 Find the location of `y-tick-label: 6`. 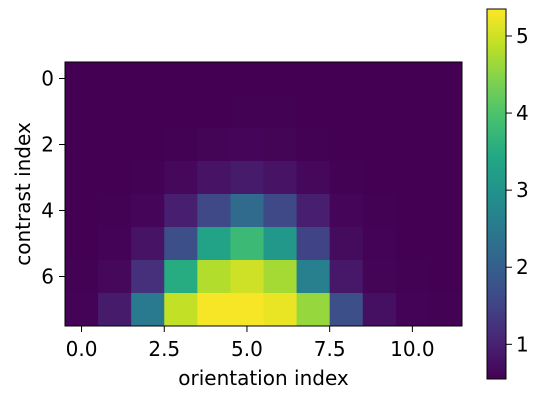

y-tick-label: 6 is located at coordinates (47, 277).